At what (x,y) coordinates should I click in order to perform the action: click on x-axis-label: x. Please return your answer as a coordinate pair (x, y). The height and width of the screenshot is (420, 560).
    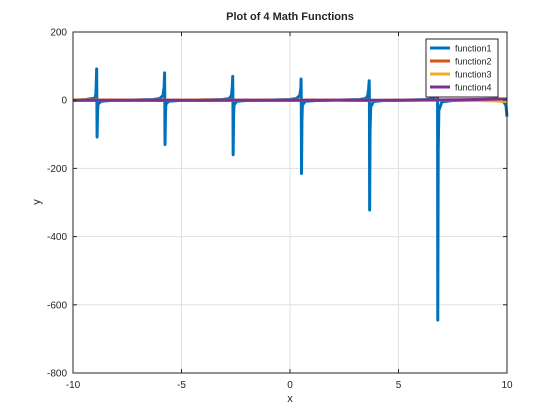
    Looking at the image, I should click on (290, 399).